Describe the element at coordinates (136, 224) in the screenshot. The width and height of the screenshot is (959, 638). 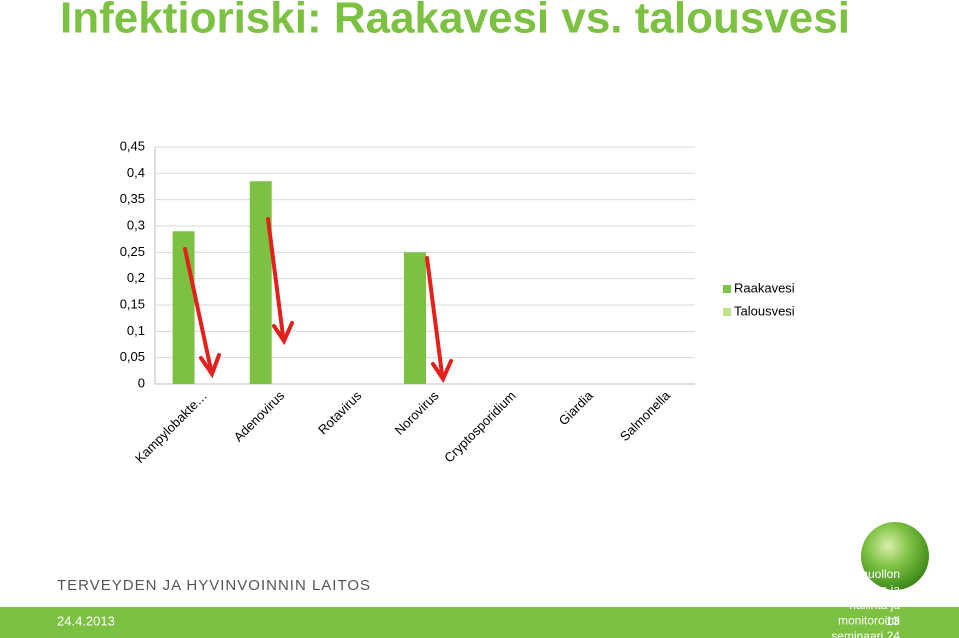
I see `y-tick-label: 0,3` at that location.